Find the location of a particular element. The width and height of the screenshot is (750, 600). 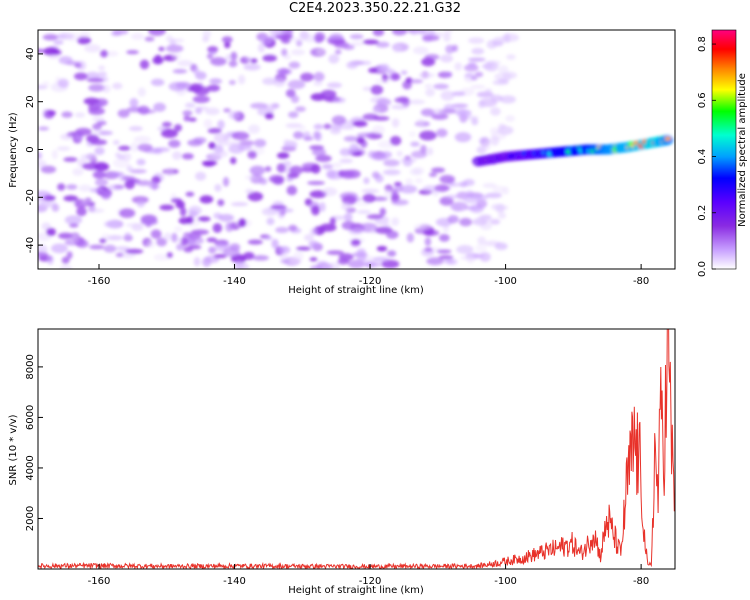

top-ytick-label: 20 is located at coordinates (30, 101).